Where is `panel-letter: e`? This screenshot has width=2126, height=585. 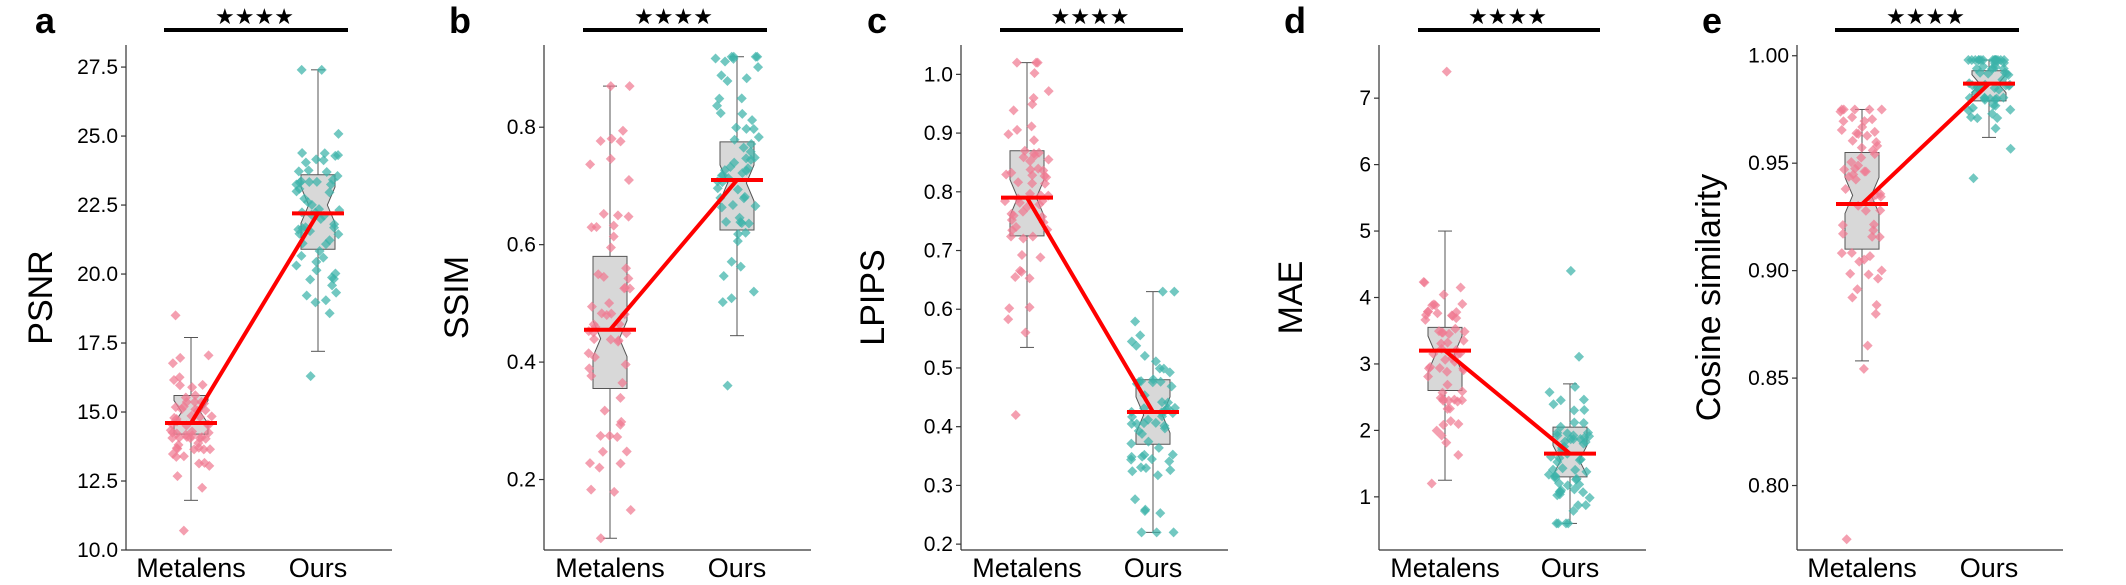 panel-letter: e is located at coordinates (1712, 20).